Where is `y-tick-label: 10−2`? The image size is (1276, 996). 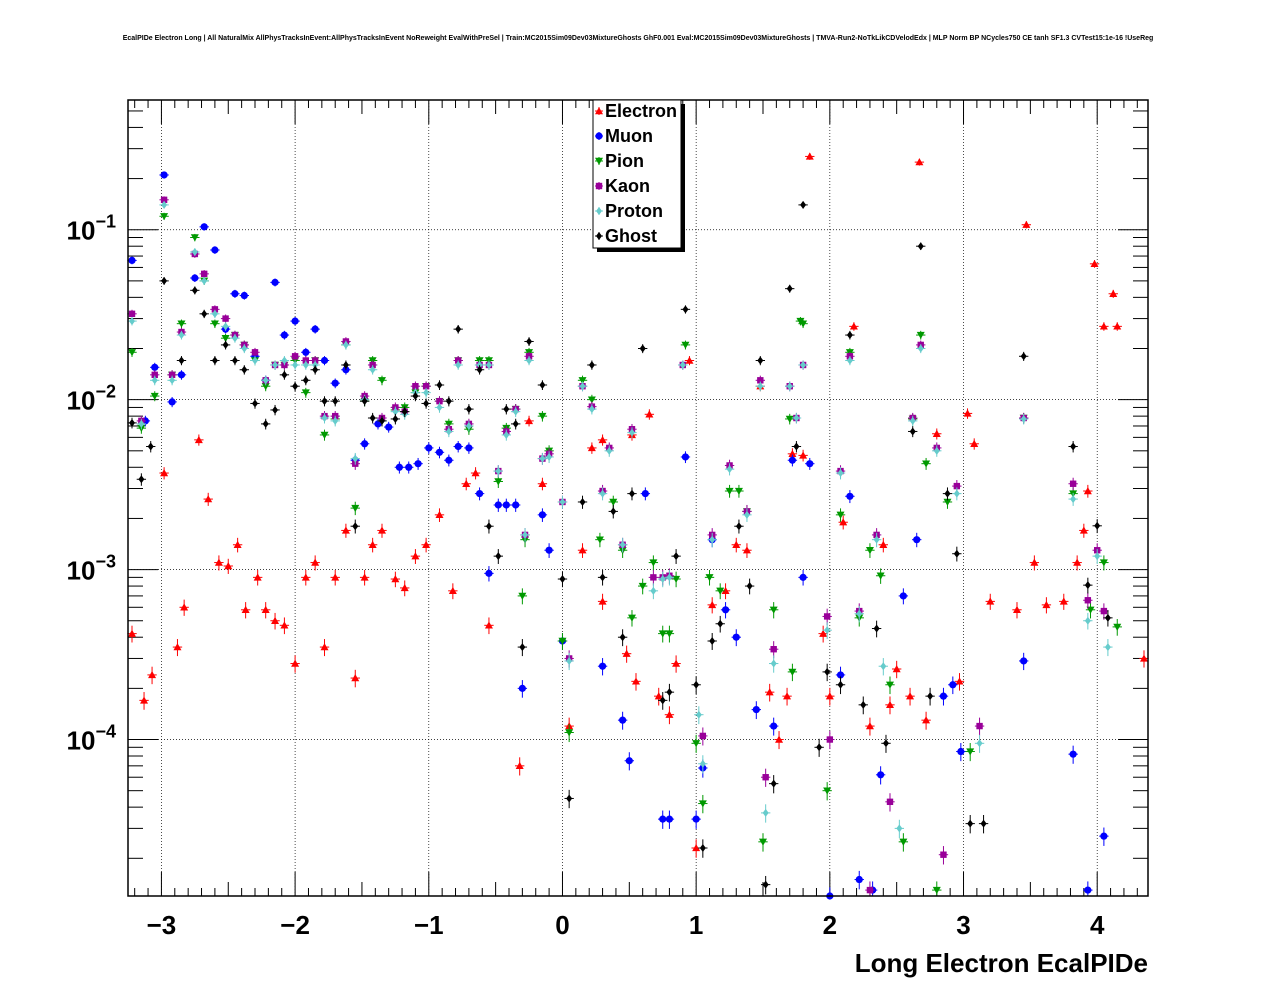
y-tick-label: 10−2 is located at coordinates (91, 399).